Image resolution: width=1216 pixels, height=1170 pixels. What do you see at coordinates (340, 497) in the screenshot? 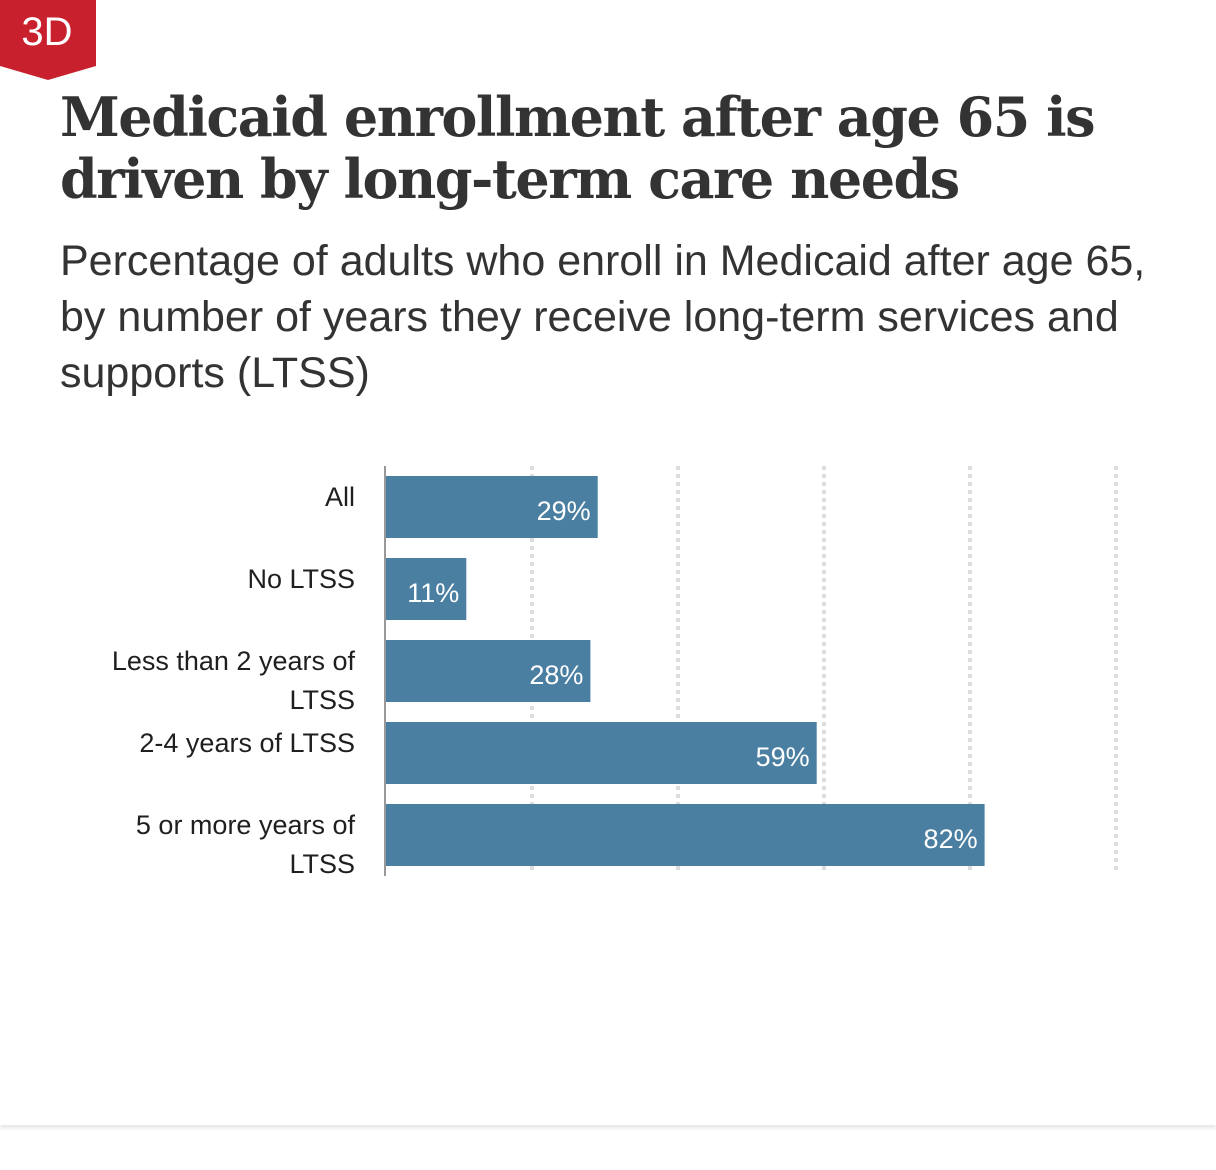
I see `category-label-0: All` at bounding box center [340, 497].